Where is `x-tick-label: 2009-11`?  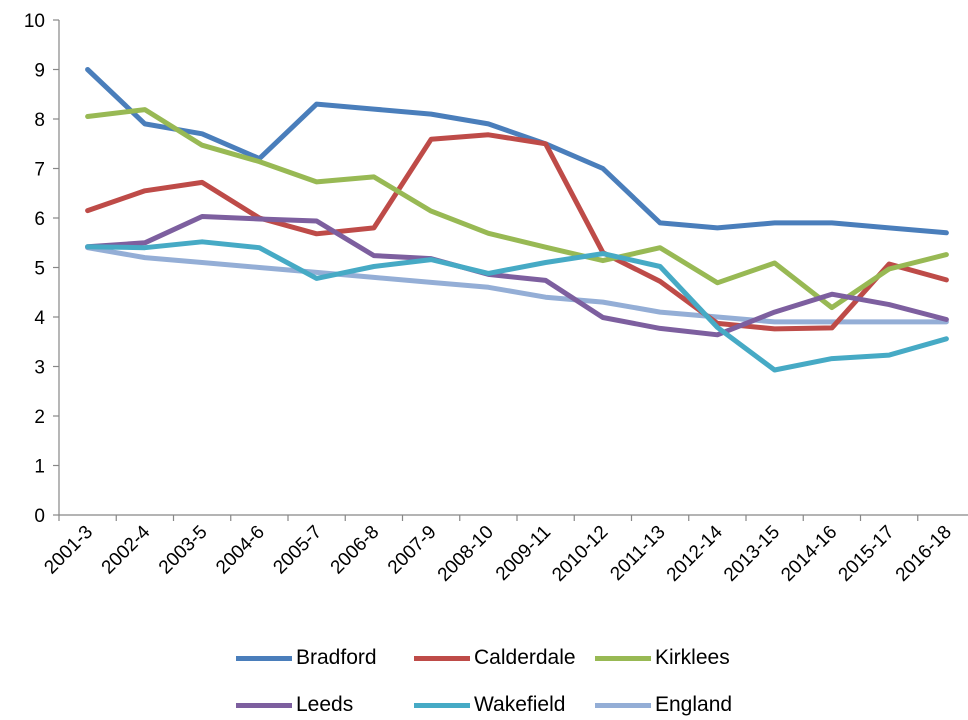 x-tick-label: 2009-11 is located at coordinates (523, 553).